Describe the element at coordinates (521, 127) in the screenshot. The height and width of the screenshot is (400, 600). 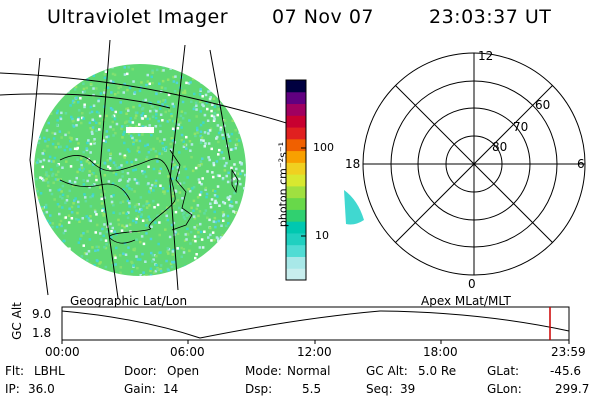
I see `mlat-ring-label-70: 70` at that location.